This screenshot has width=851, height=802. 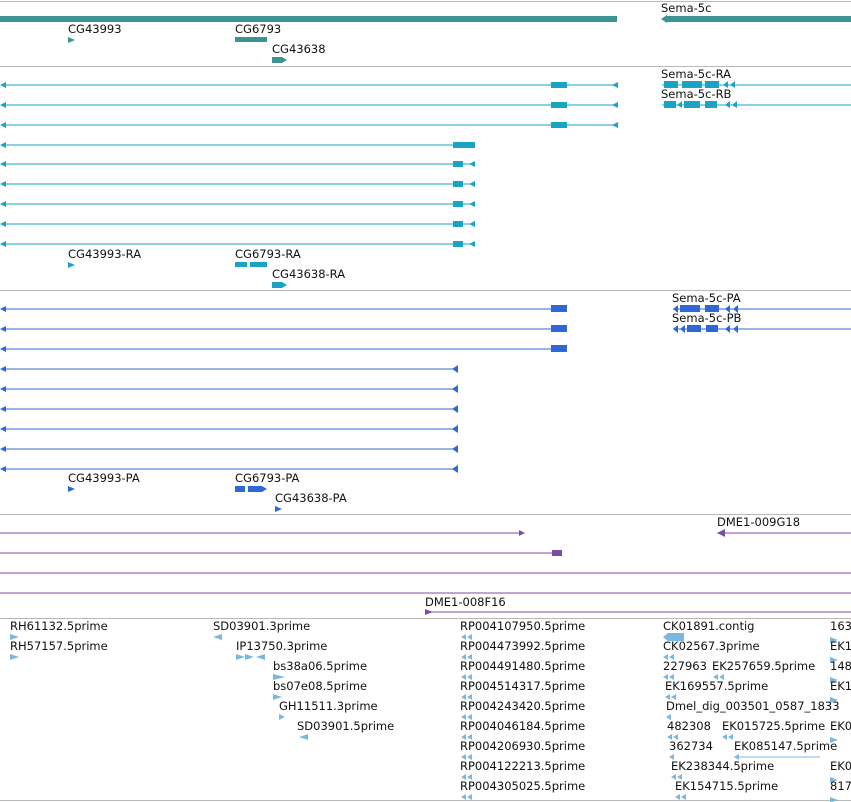 What do you see at coordinates (721, 533) in the screenshot?
I see `clone-feature-dme1-009g18` at bounding box center [721, 533].